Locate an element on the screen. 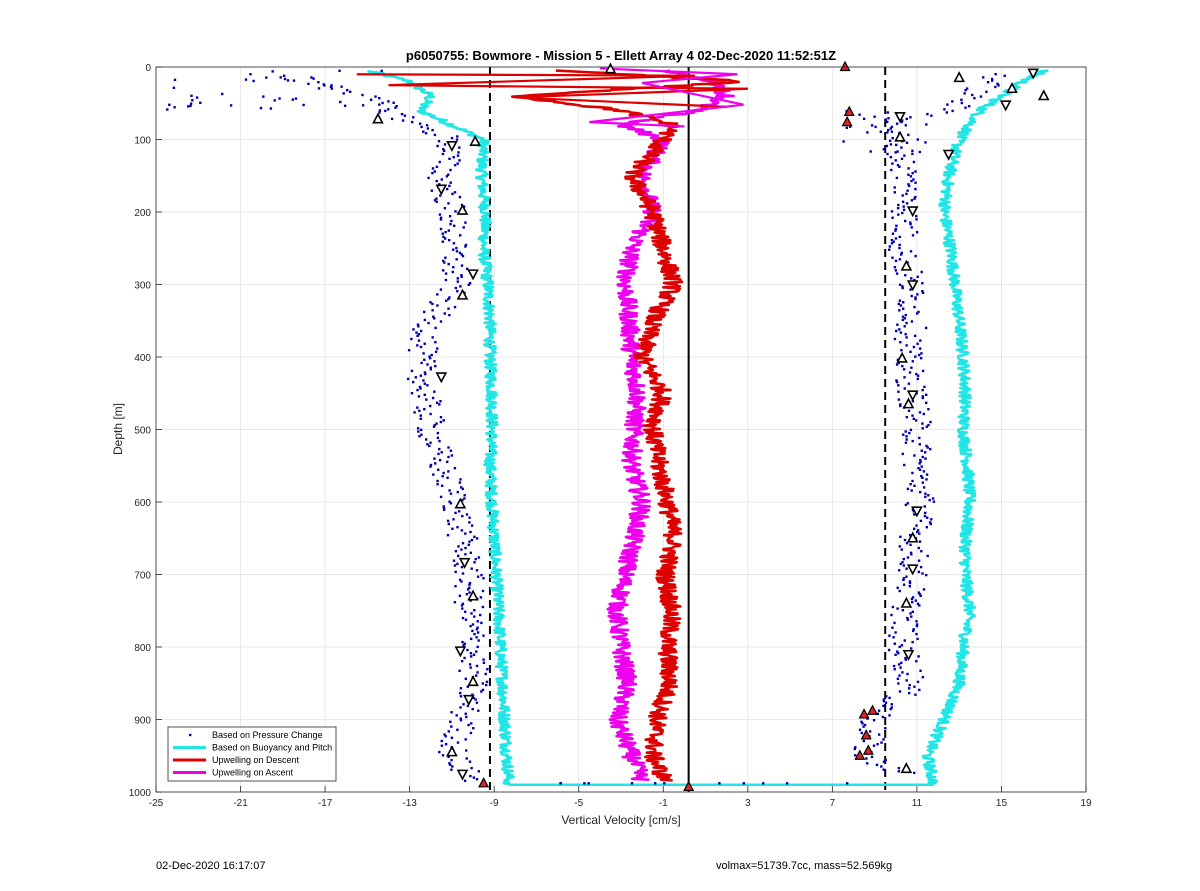  x-tick-label: 3 is located at coordinates (748, 803).